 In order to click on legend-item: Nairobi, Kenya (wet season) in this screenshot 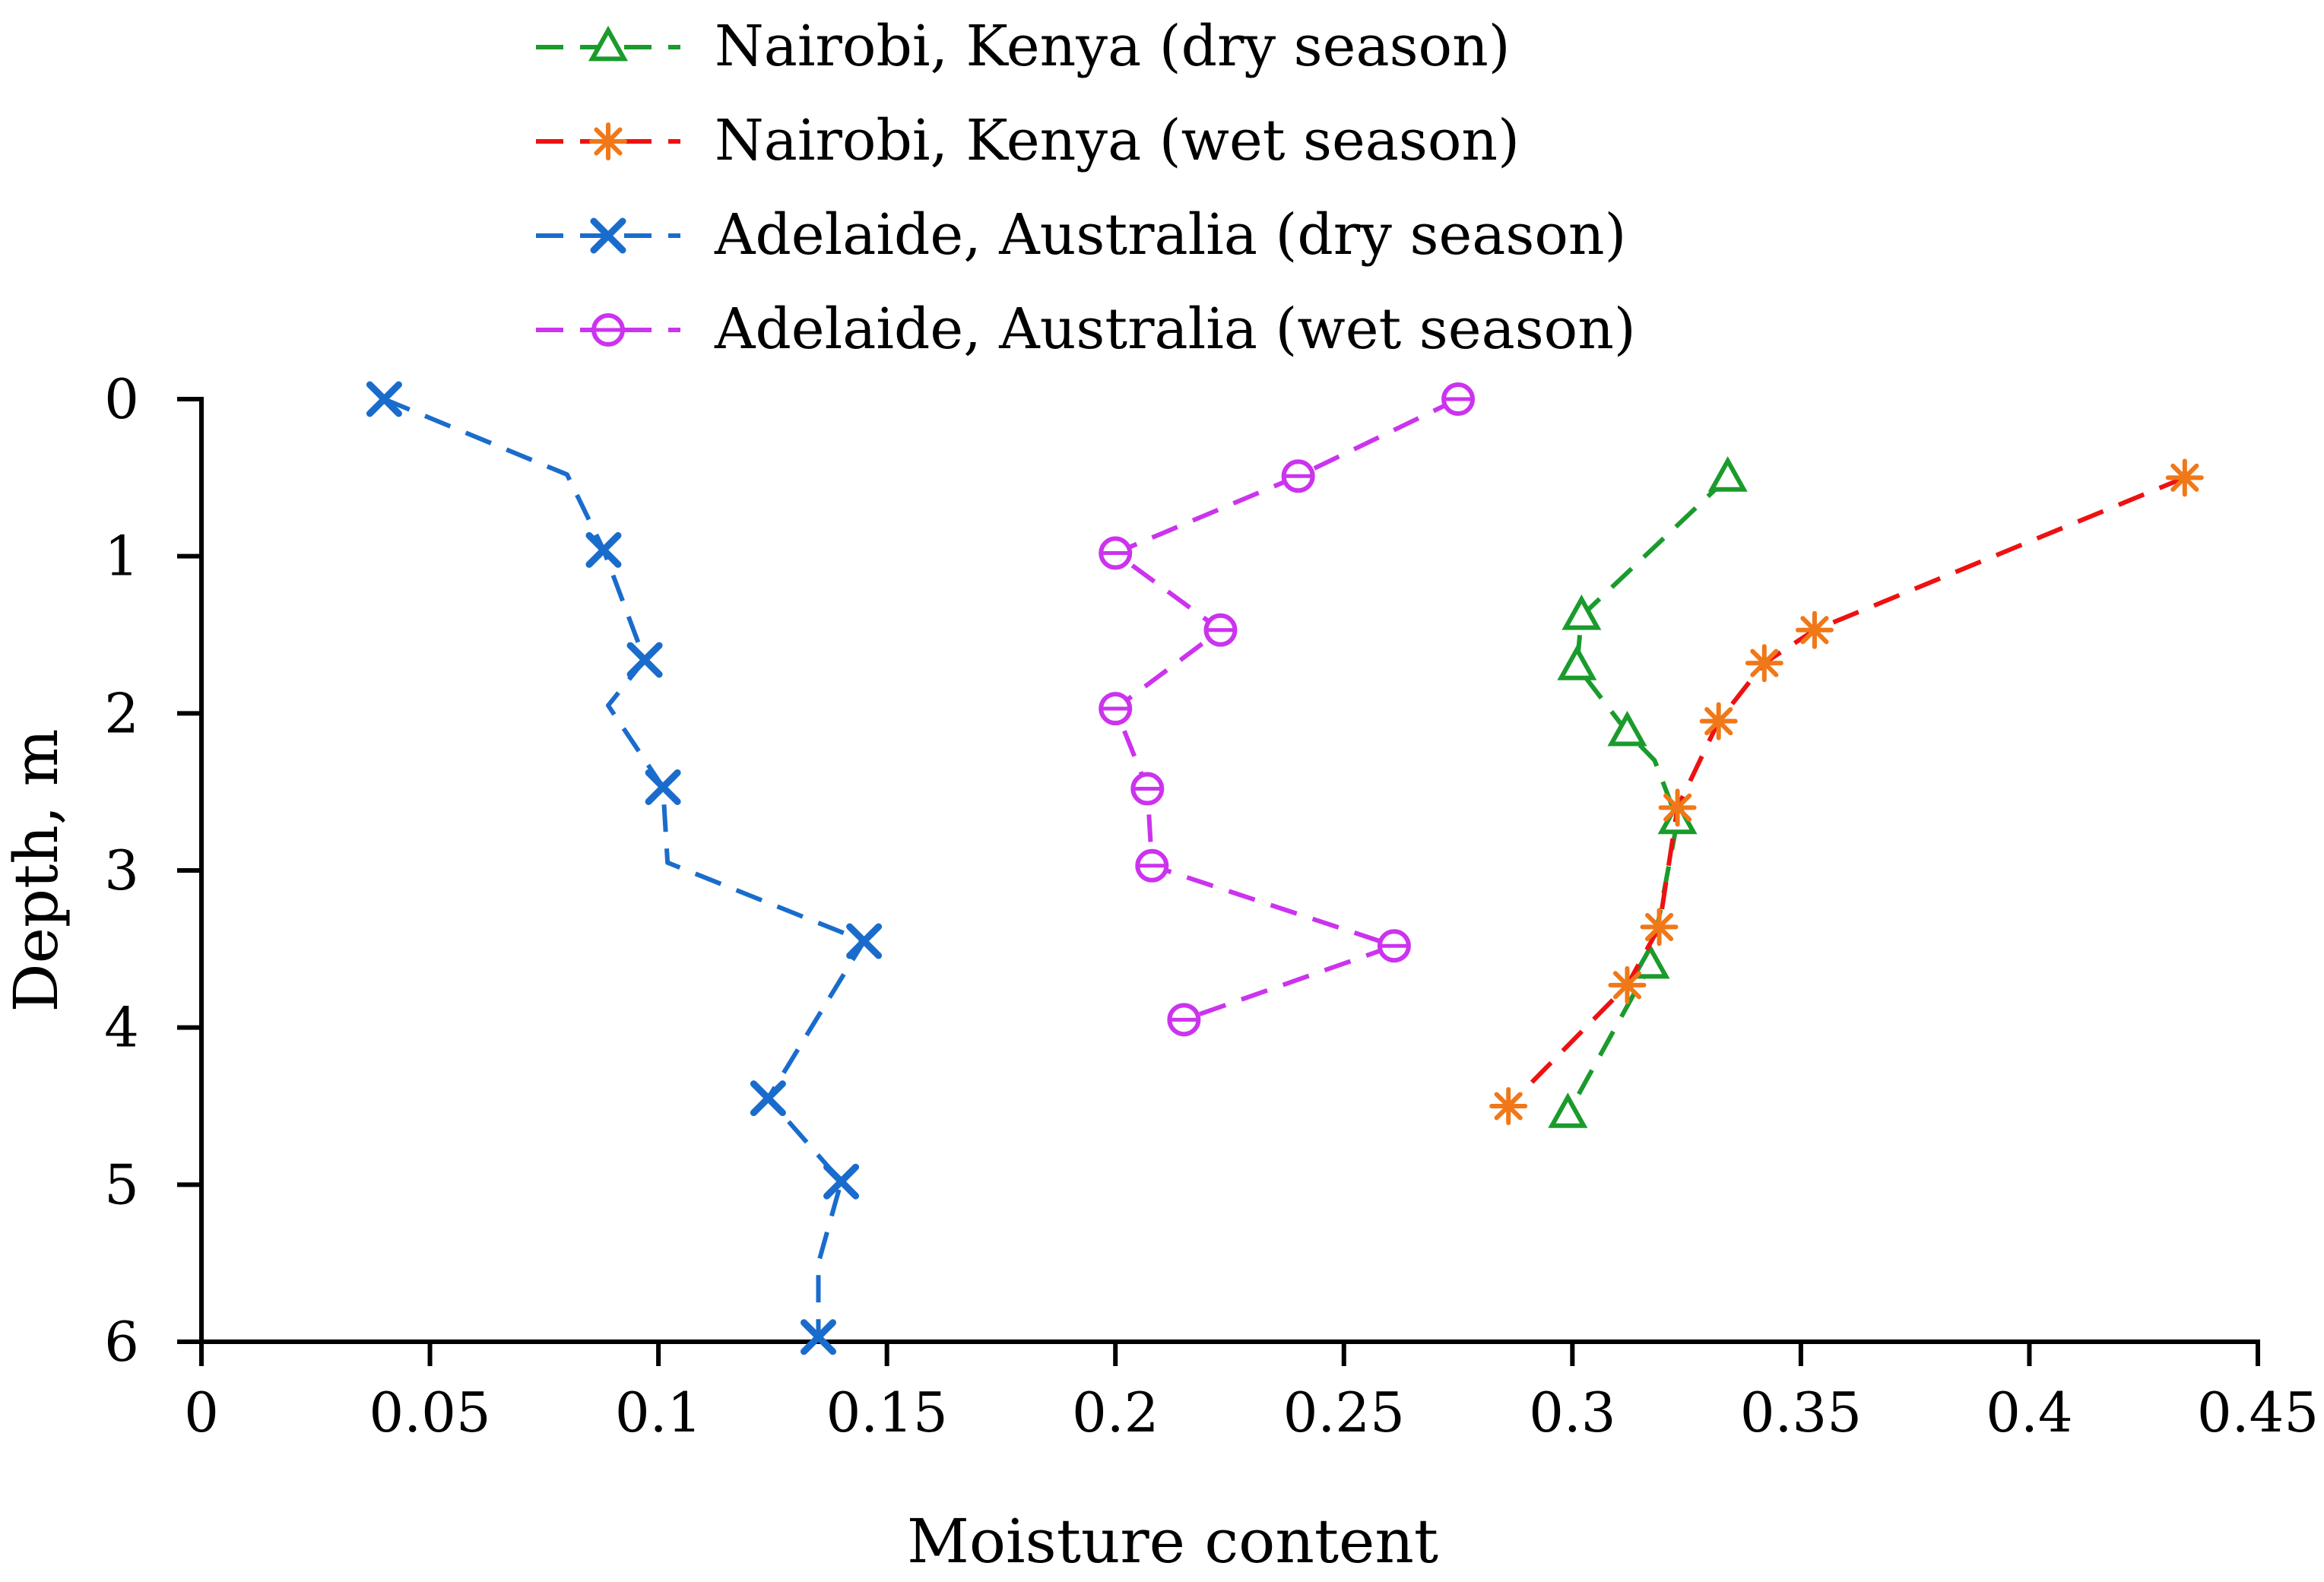, I will do `click(1028, 140)`.